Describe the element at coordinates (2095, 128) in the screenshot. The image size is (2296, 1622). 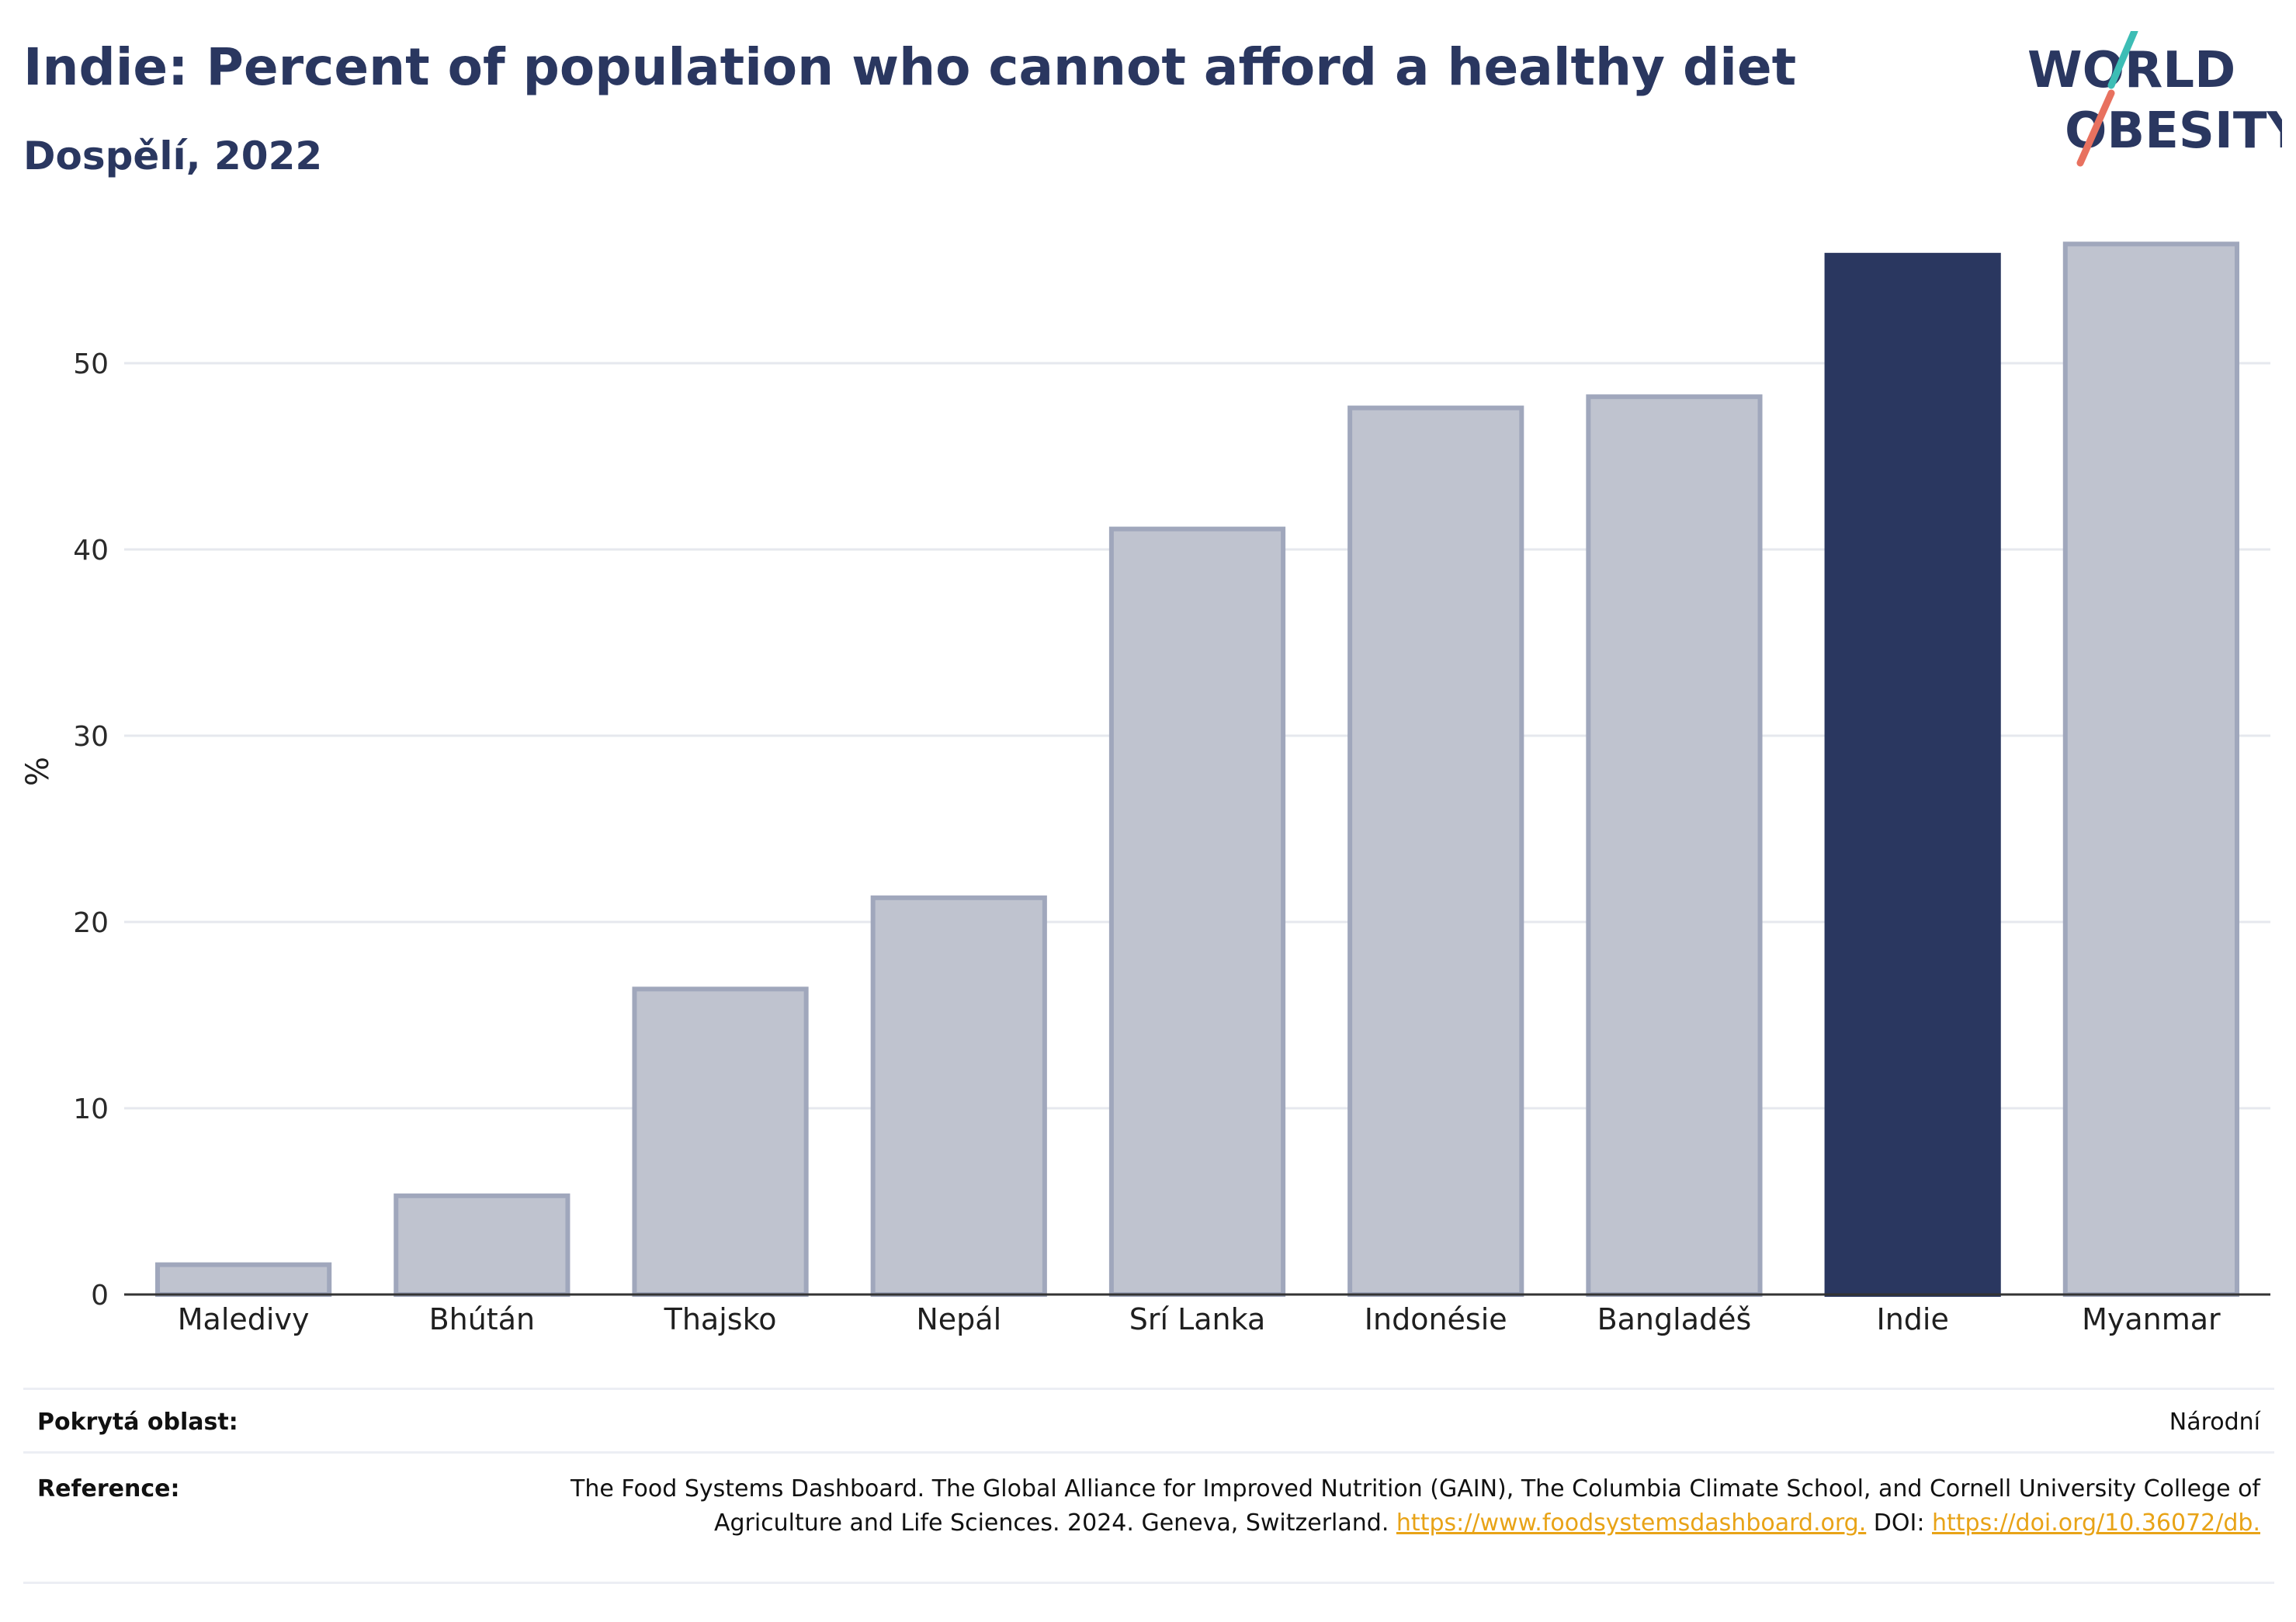
I see `logo-slash-bottom-icon` at that location.